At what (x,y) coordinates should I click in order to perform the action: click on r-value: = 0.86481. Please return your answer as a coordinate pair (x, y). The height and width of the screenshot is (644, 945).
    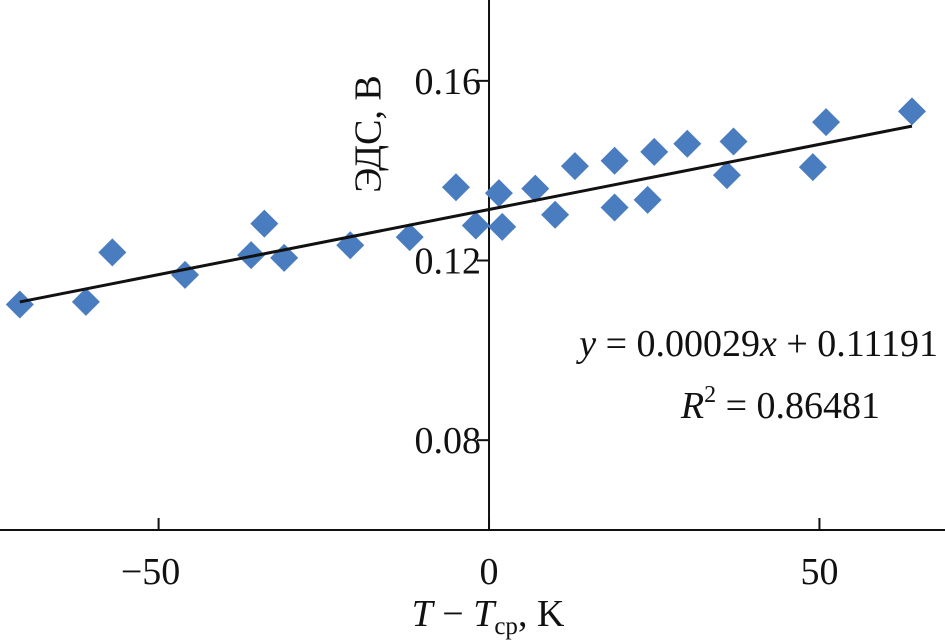
    Looking at the image, I should click on (798, 406).